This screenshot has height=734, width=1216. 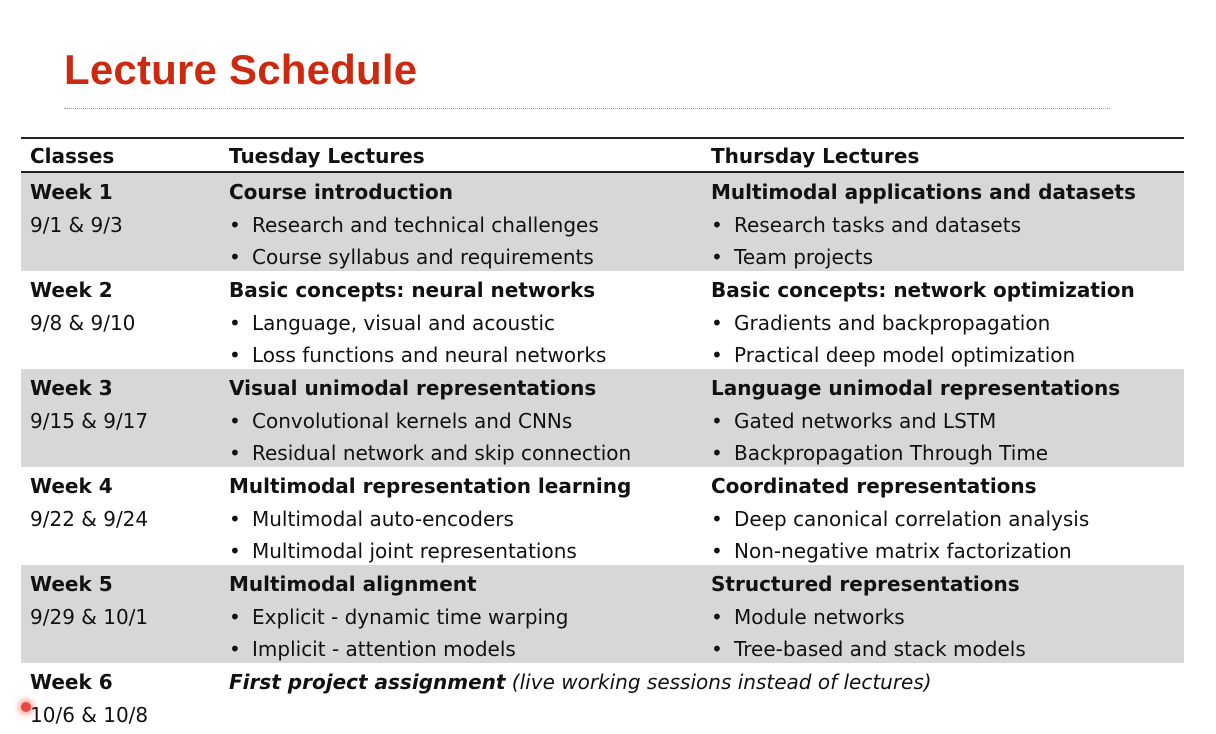 What do you see at coordinates (430, 486) in the screenshot?
I see `lecture-title: Multimodal representation learning` at bounding box center [430, 486].